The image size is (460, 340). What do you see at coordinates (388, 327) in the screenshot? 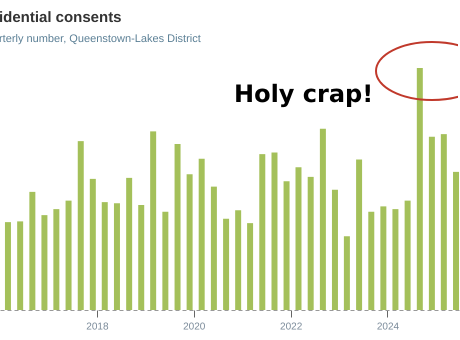
I see `x-tick-label: 2024` at bounding box center [388, 327].